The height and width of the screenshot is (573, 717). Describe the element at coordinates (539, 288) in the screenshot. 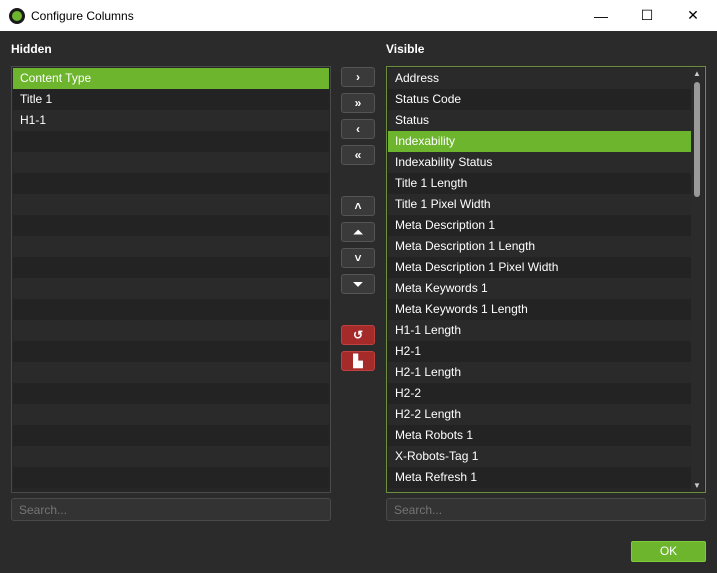

I see `list-item: Meta Keywords 1` at that location.